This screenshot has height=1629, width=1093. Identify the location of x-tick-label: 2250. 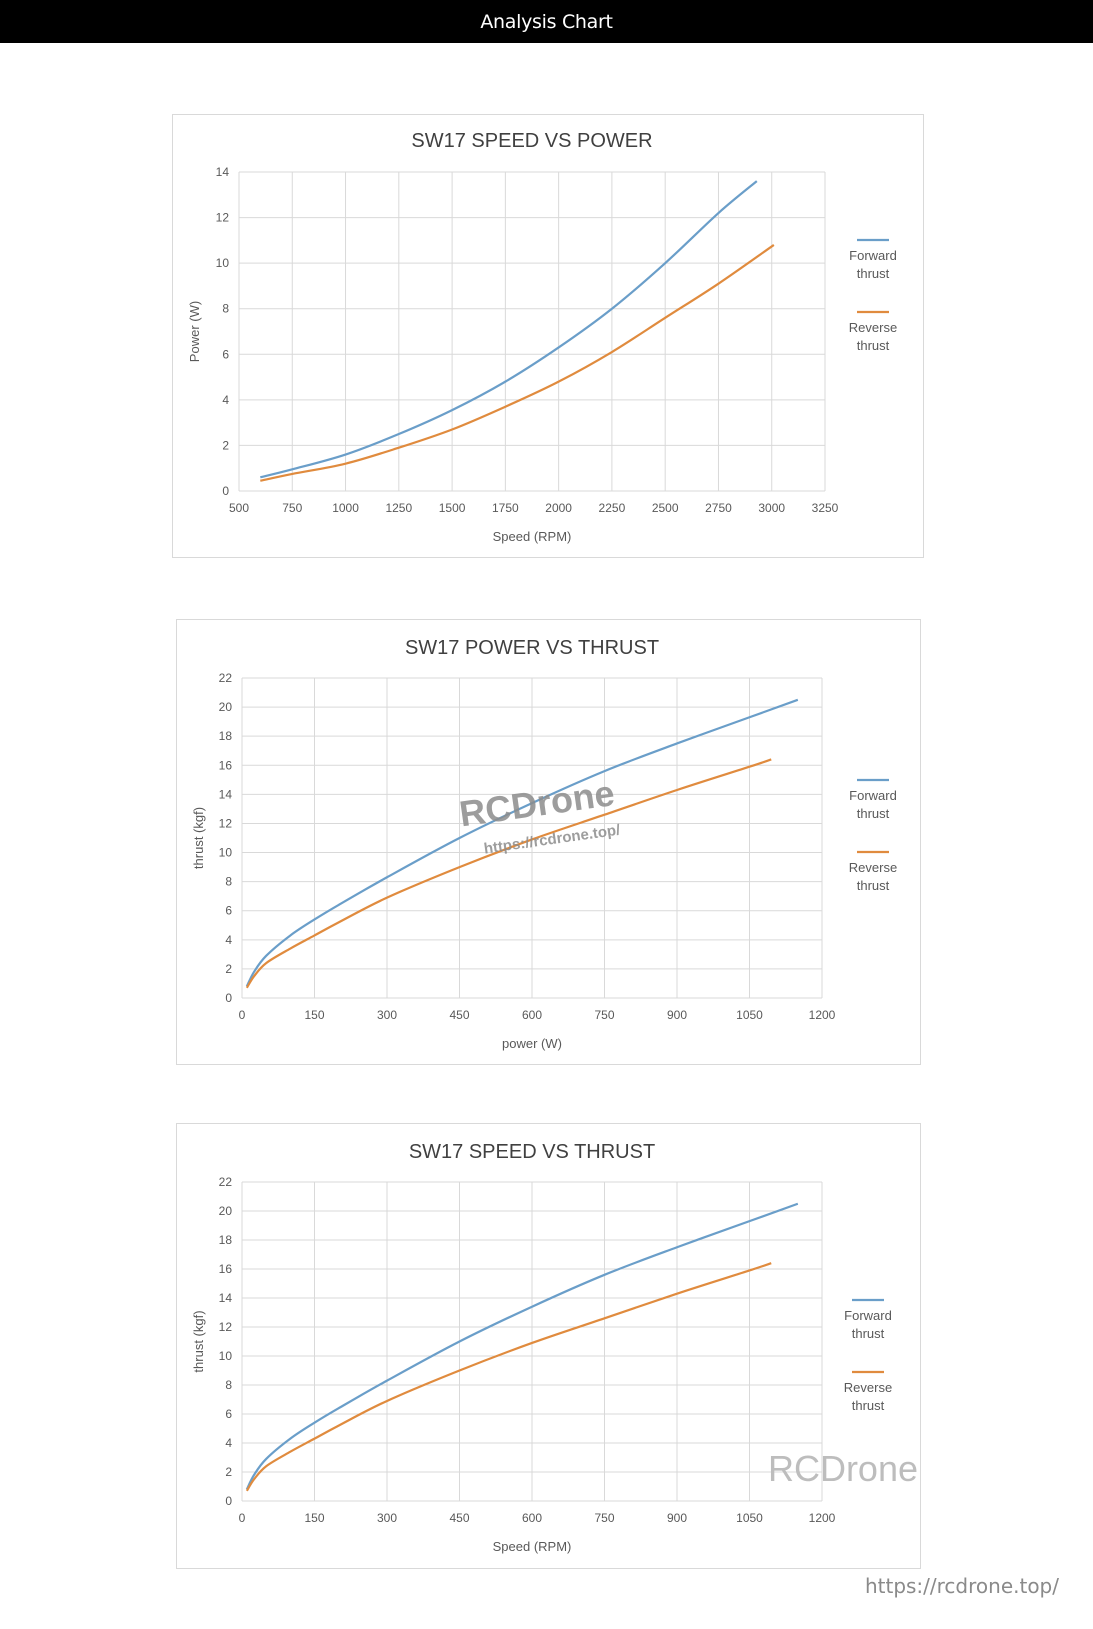
(612, 508).